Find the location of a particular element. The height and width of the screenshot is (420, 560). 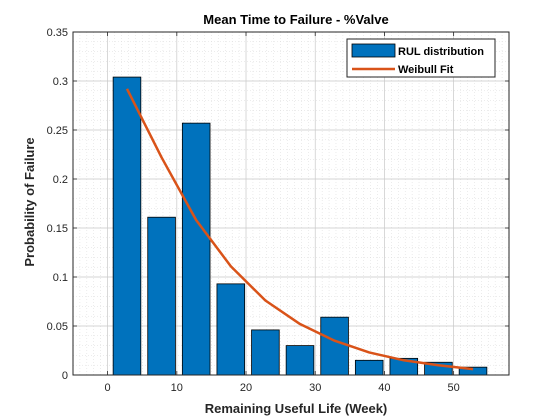

y-tick-label: 0 is located at coordinates (65, 376).